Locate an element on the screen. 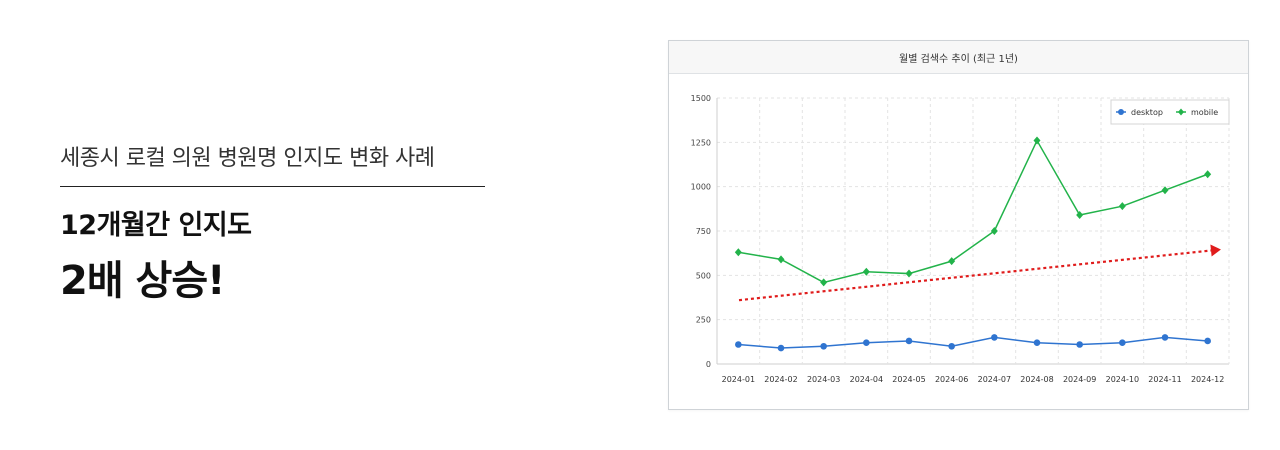  y-tick-label: 1000 is located at coordinates (701, 187).